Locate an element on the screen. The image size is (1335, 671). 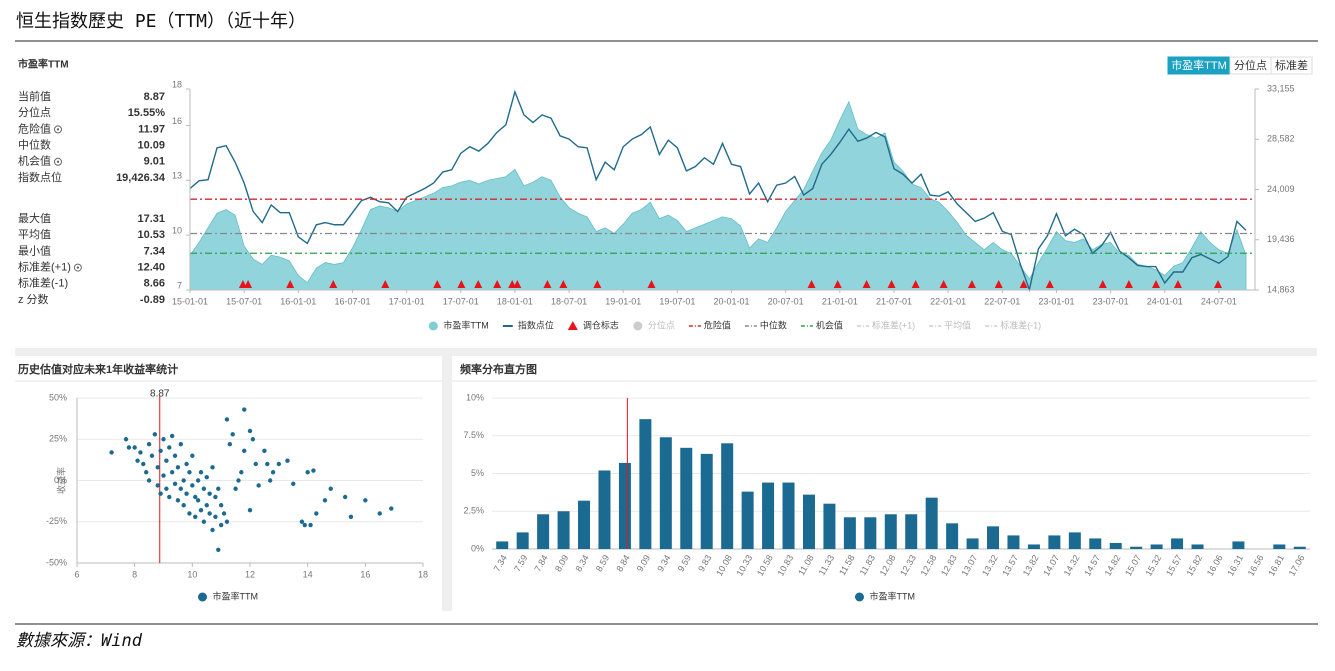
y-tick-label: 0% is located at coordinates (60, 480).